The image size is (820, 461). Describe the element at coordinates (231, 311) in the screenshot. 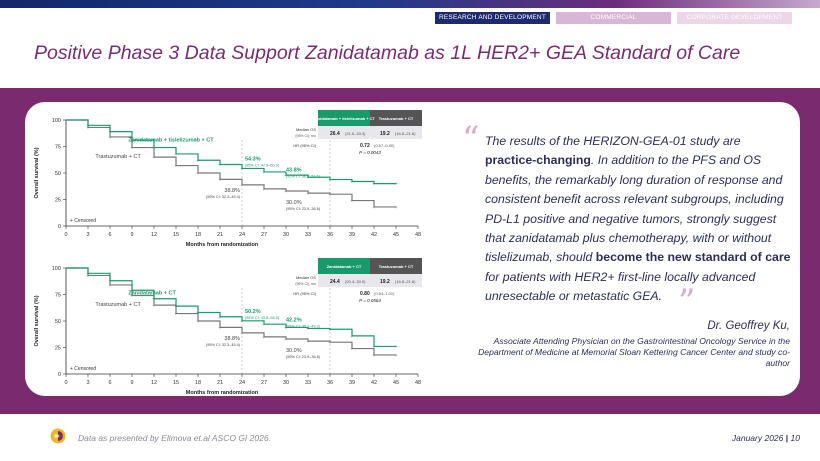

I see `series-line-trastuzumab` at that location.